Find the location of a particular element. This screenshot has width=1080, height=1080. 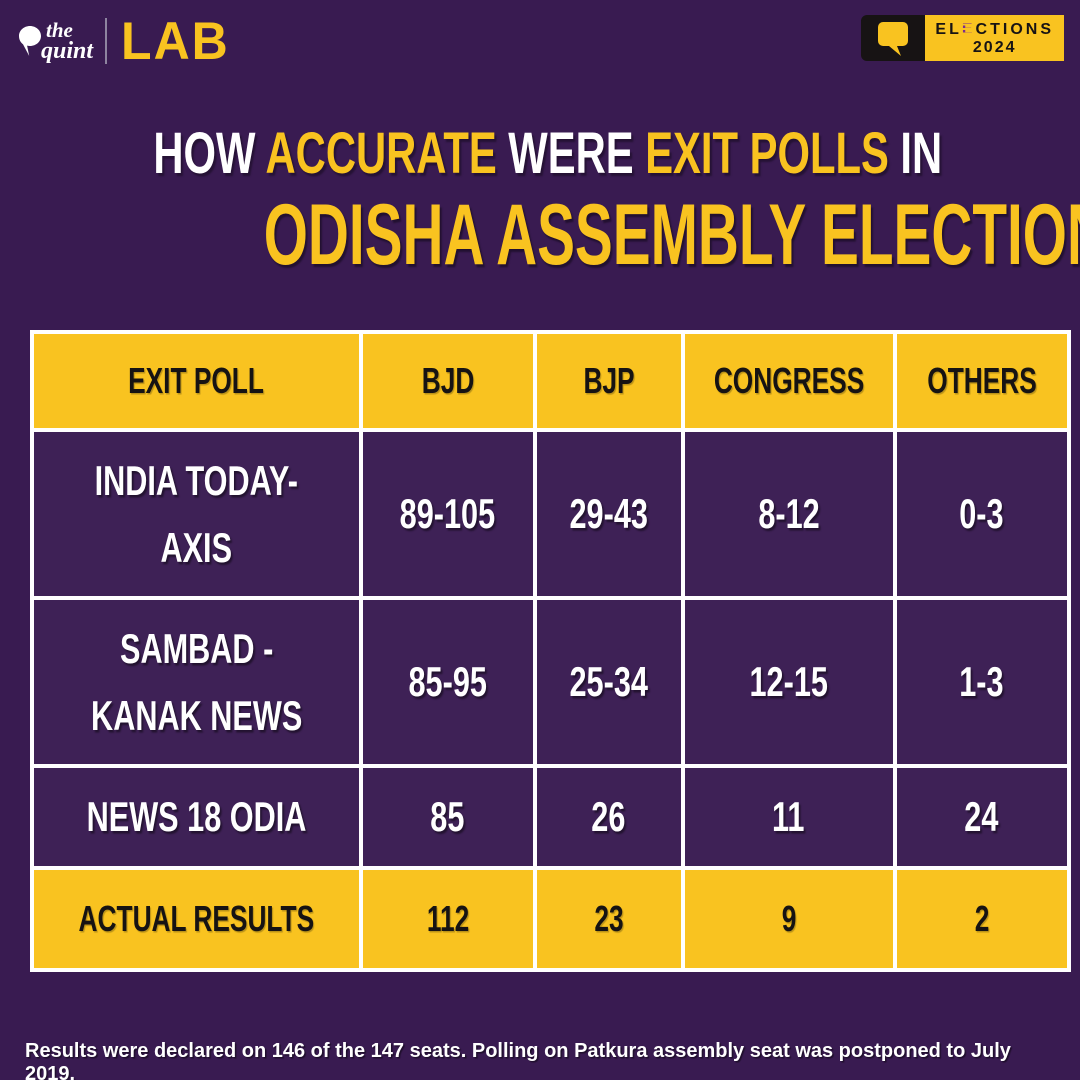

header-congress: CONGRESS is located at coordinates (788, 381).